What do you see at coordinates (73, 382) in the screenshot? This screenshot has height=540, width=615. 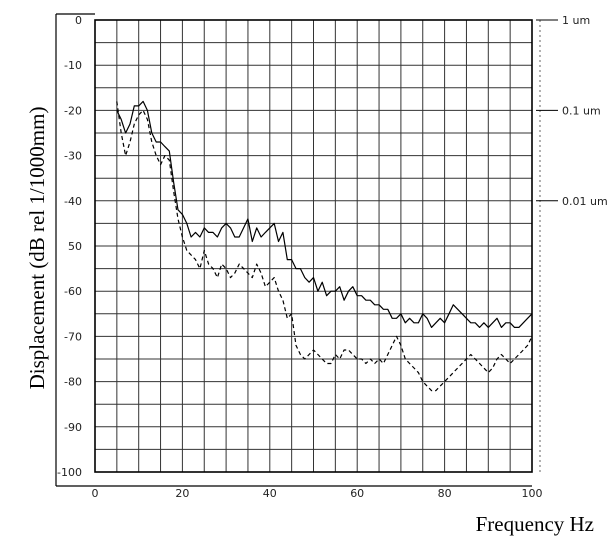 I see `y-tick-label: -80` at bounding box center [73, 382].